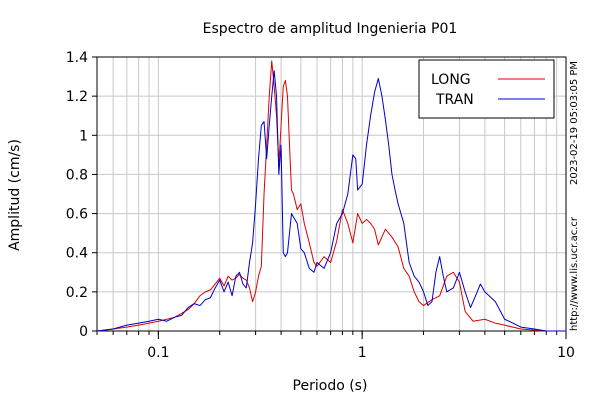 The width and height of the screenshot is (600, 400). Describe the element at coordinates (81, 195) in the screenshot. I see `y-axis-ticks: 0 0.2 0.4 0.6 0.8 1 1.2 1.4` at that location.